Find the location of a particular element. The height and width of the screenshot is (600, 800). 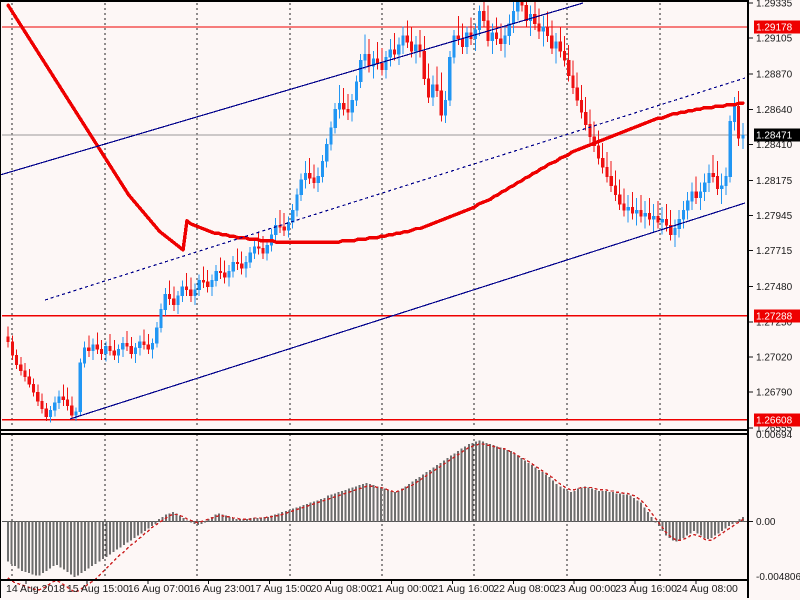

time-axis-label: 21 Aug 00:00 is located at coordinates (402, 589).